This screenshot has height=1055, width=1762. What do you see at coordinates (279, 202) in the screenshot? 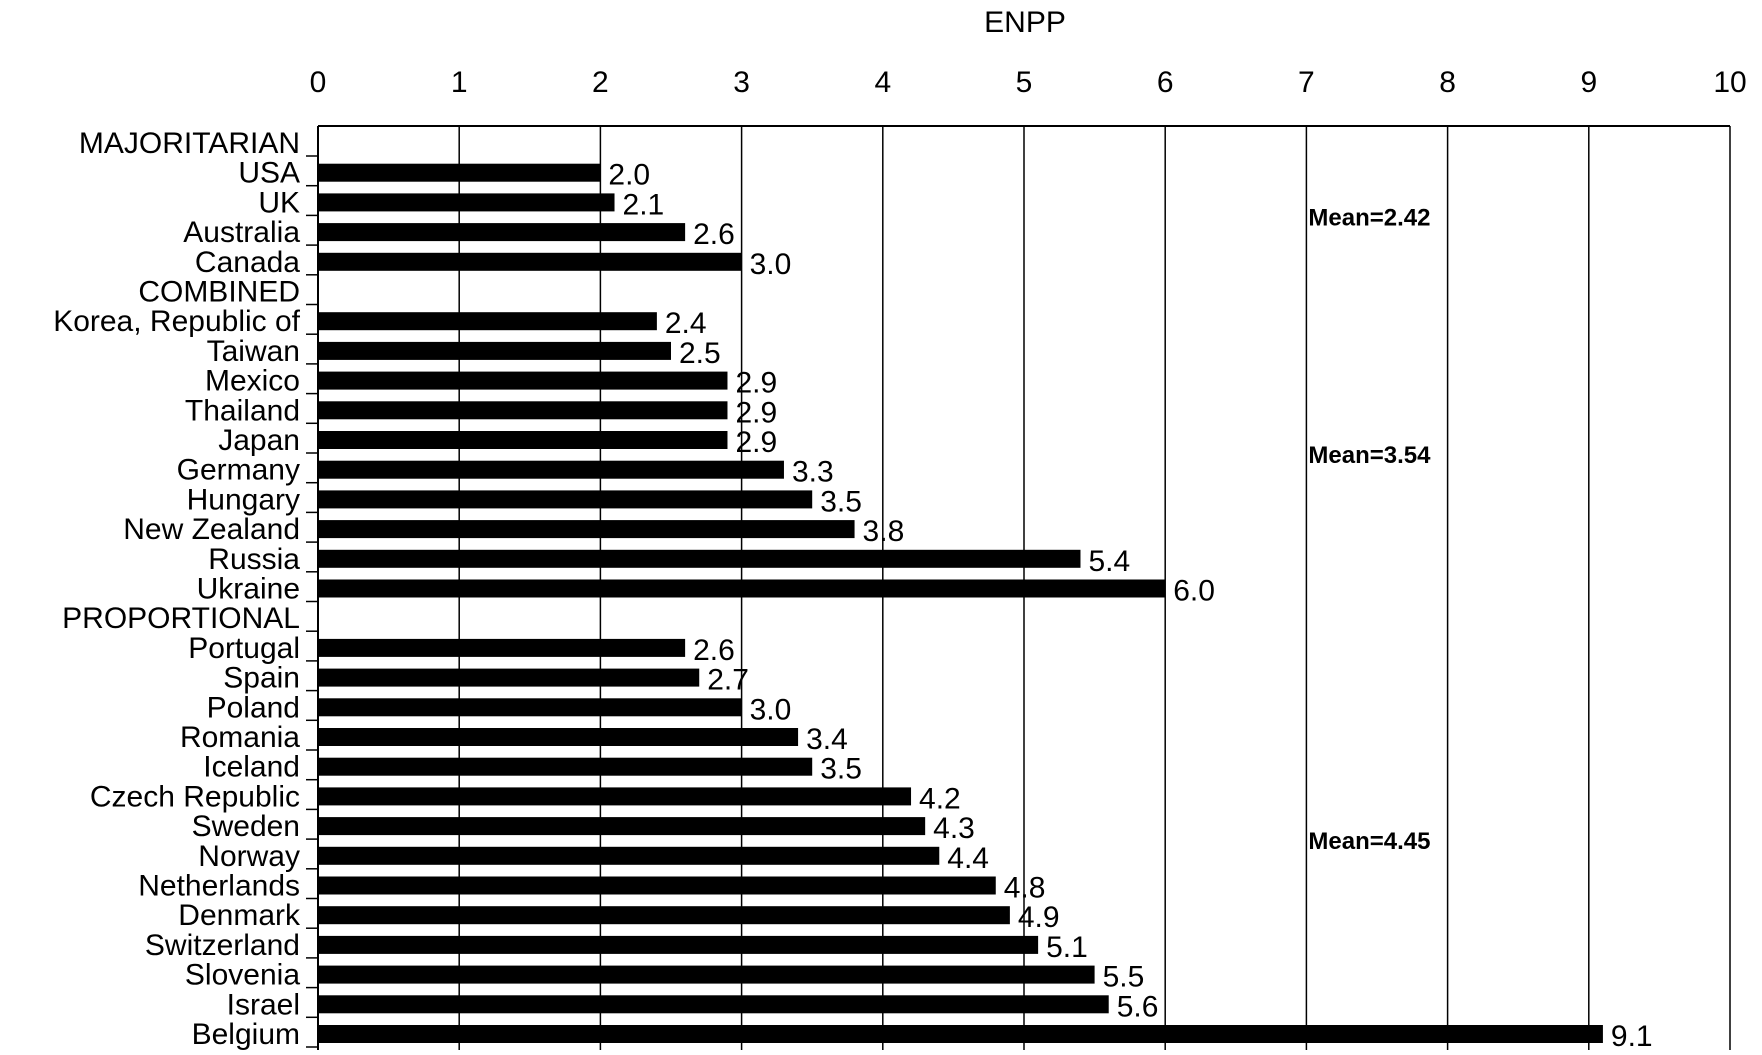
I see `category-label: UK` at bounding box center [279, 202].